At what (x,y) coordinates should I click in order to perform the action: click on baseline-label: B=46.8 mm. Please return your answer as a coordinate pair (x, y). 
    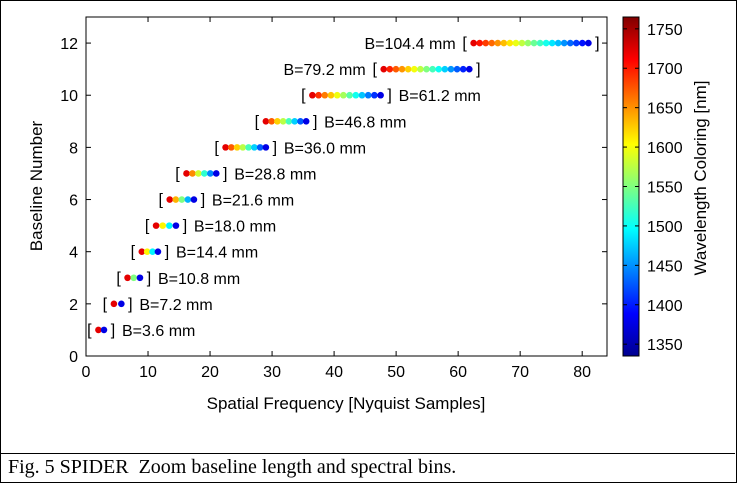
    Looking at the image, I should click on (365, 122).